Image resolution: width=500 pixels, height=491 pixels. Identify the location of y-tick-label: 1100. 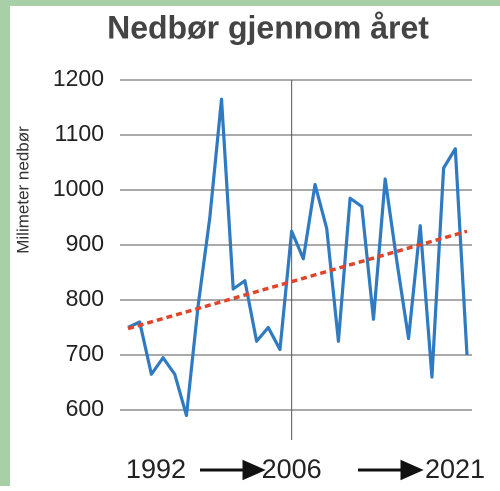
(79, 133).